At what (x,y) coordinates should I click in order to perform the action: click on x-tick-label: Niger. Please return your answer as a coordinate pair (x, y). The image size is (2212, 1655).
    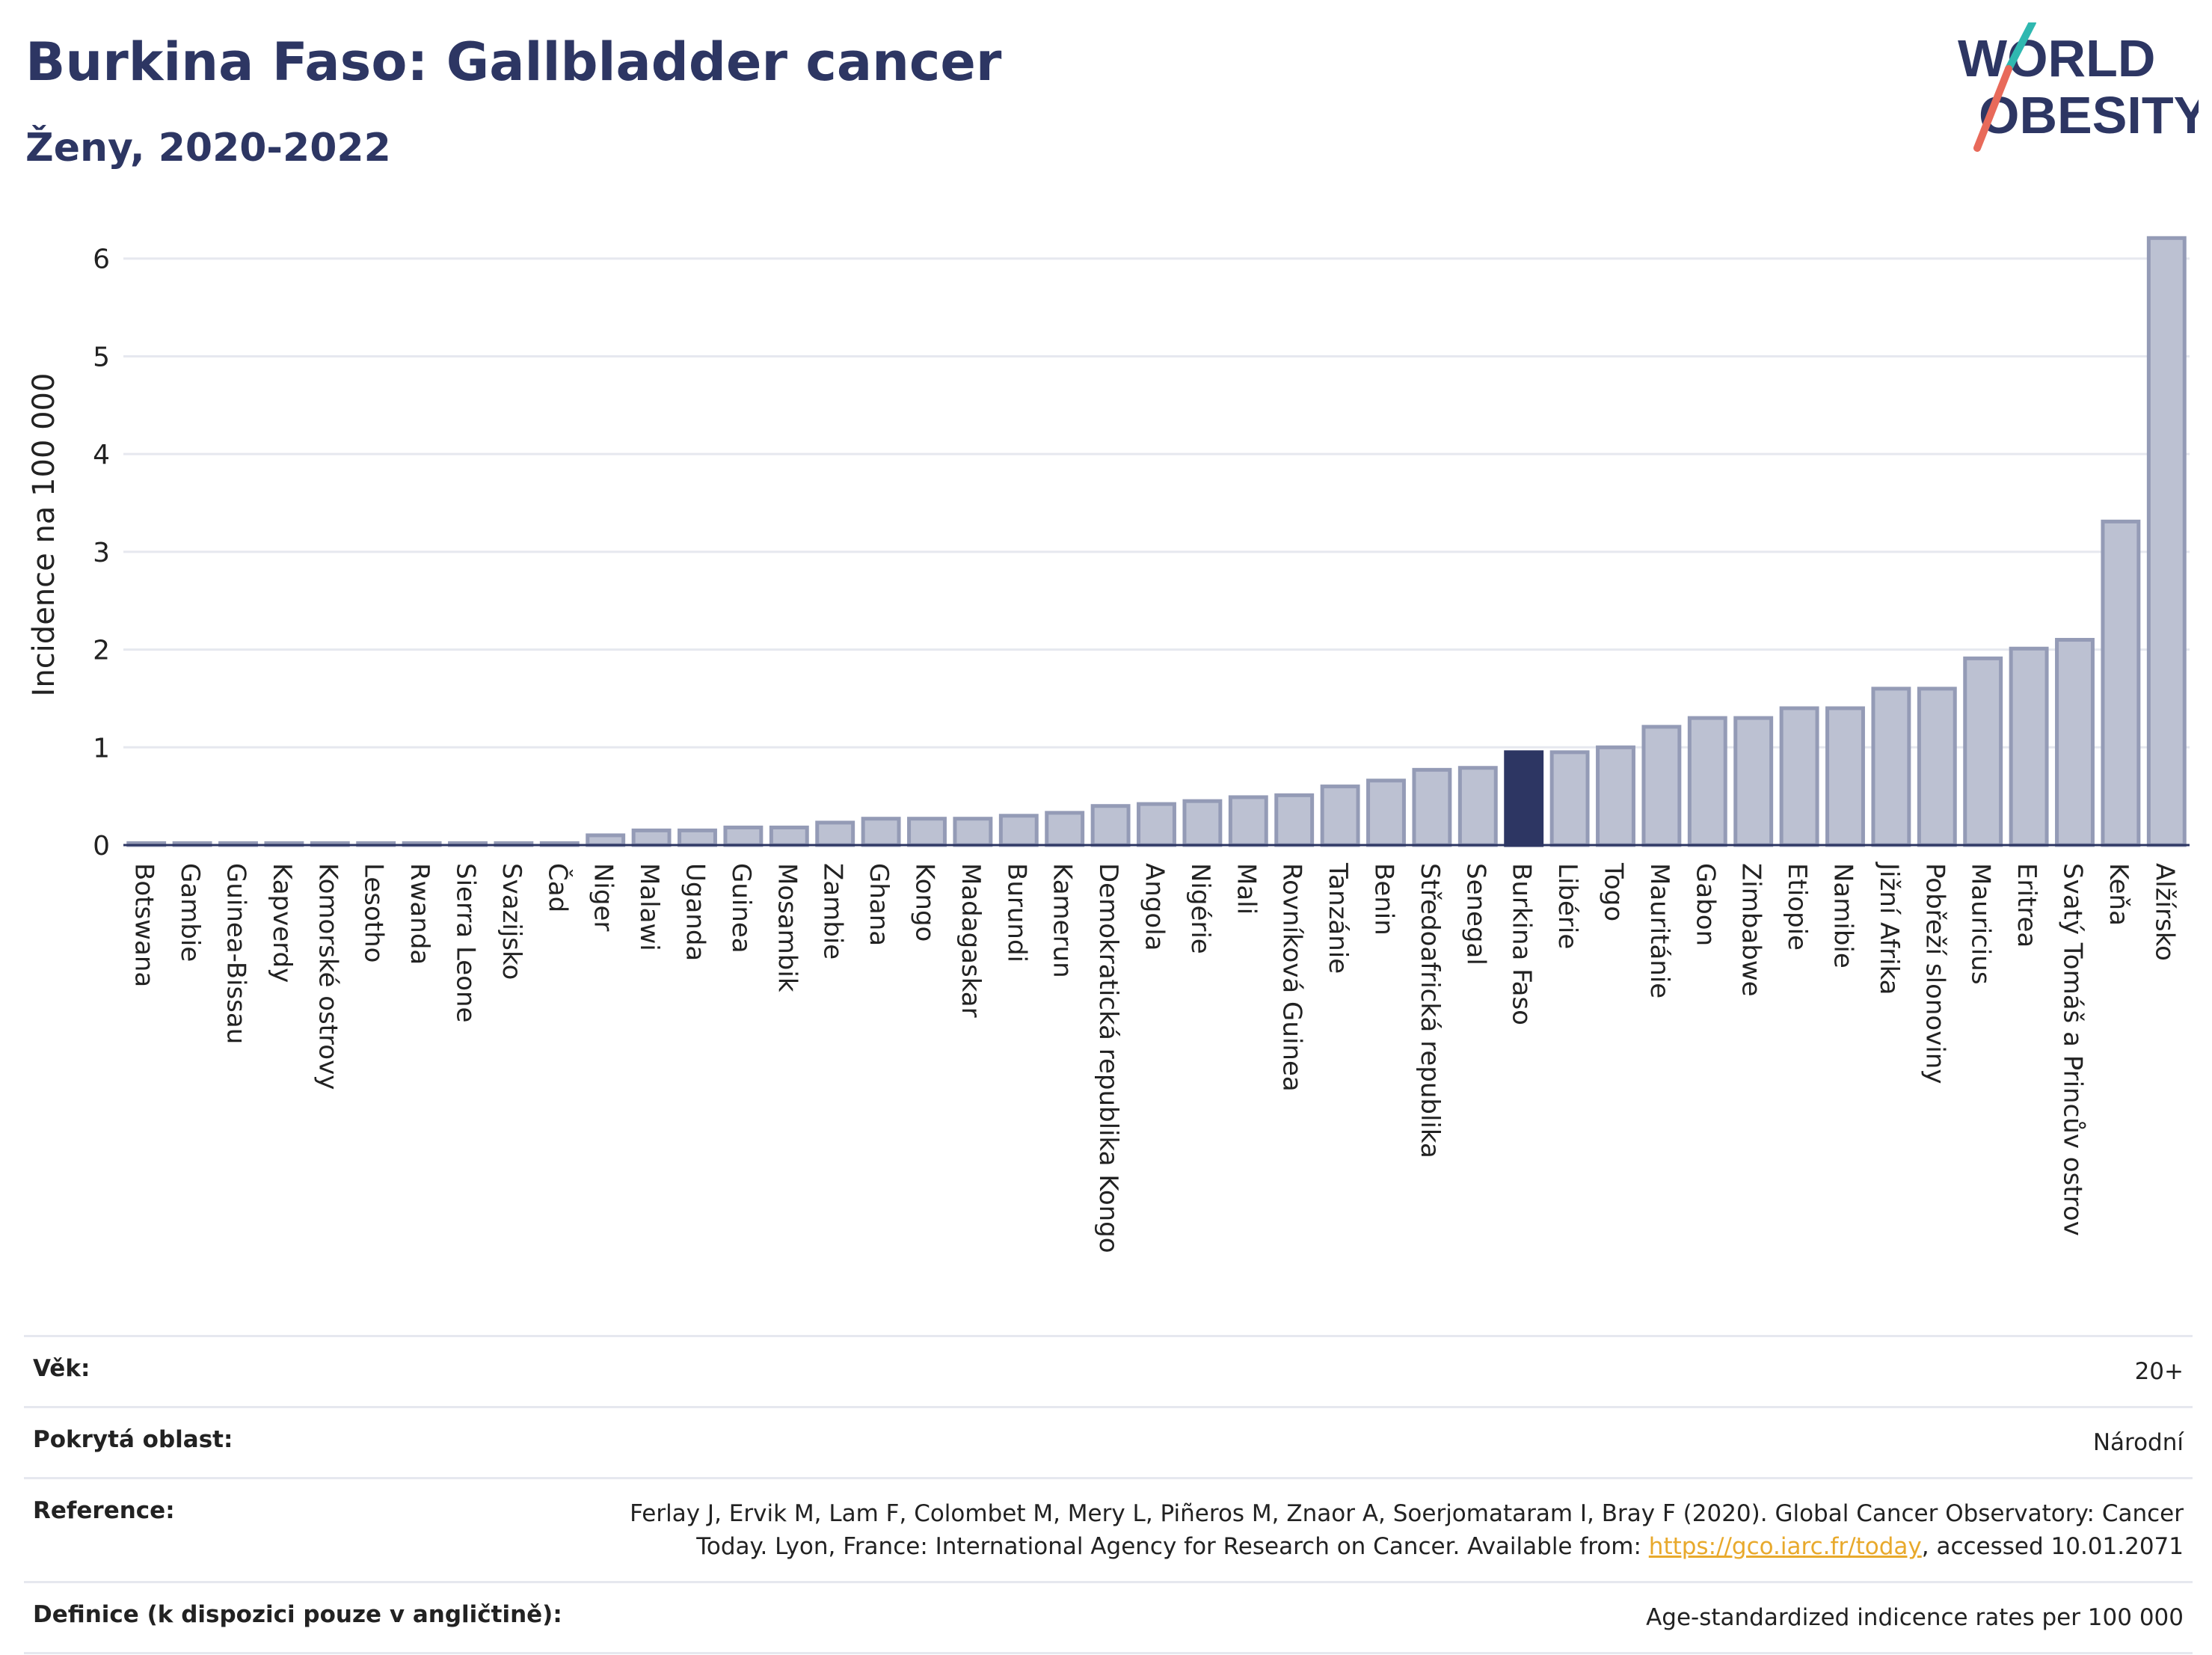
    Looking at the image, I should click on (603, 897).